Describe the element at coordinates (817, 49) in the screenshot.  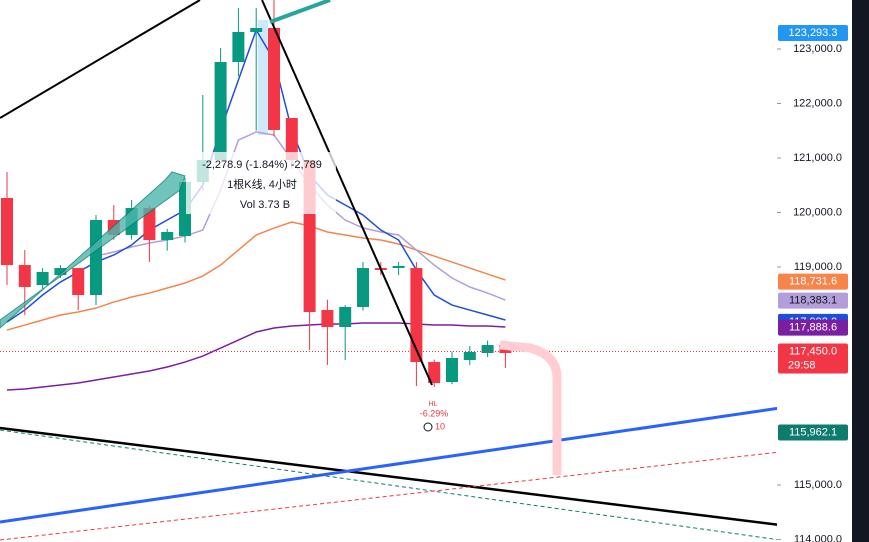
I see `y-tick-label: 123,000.0` at that location.